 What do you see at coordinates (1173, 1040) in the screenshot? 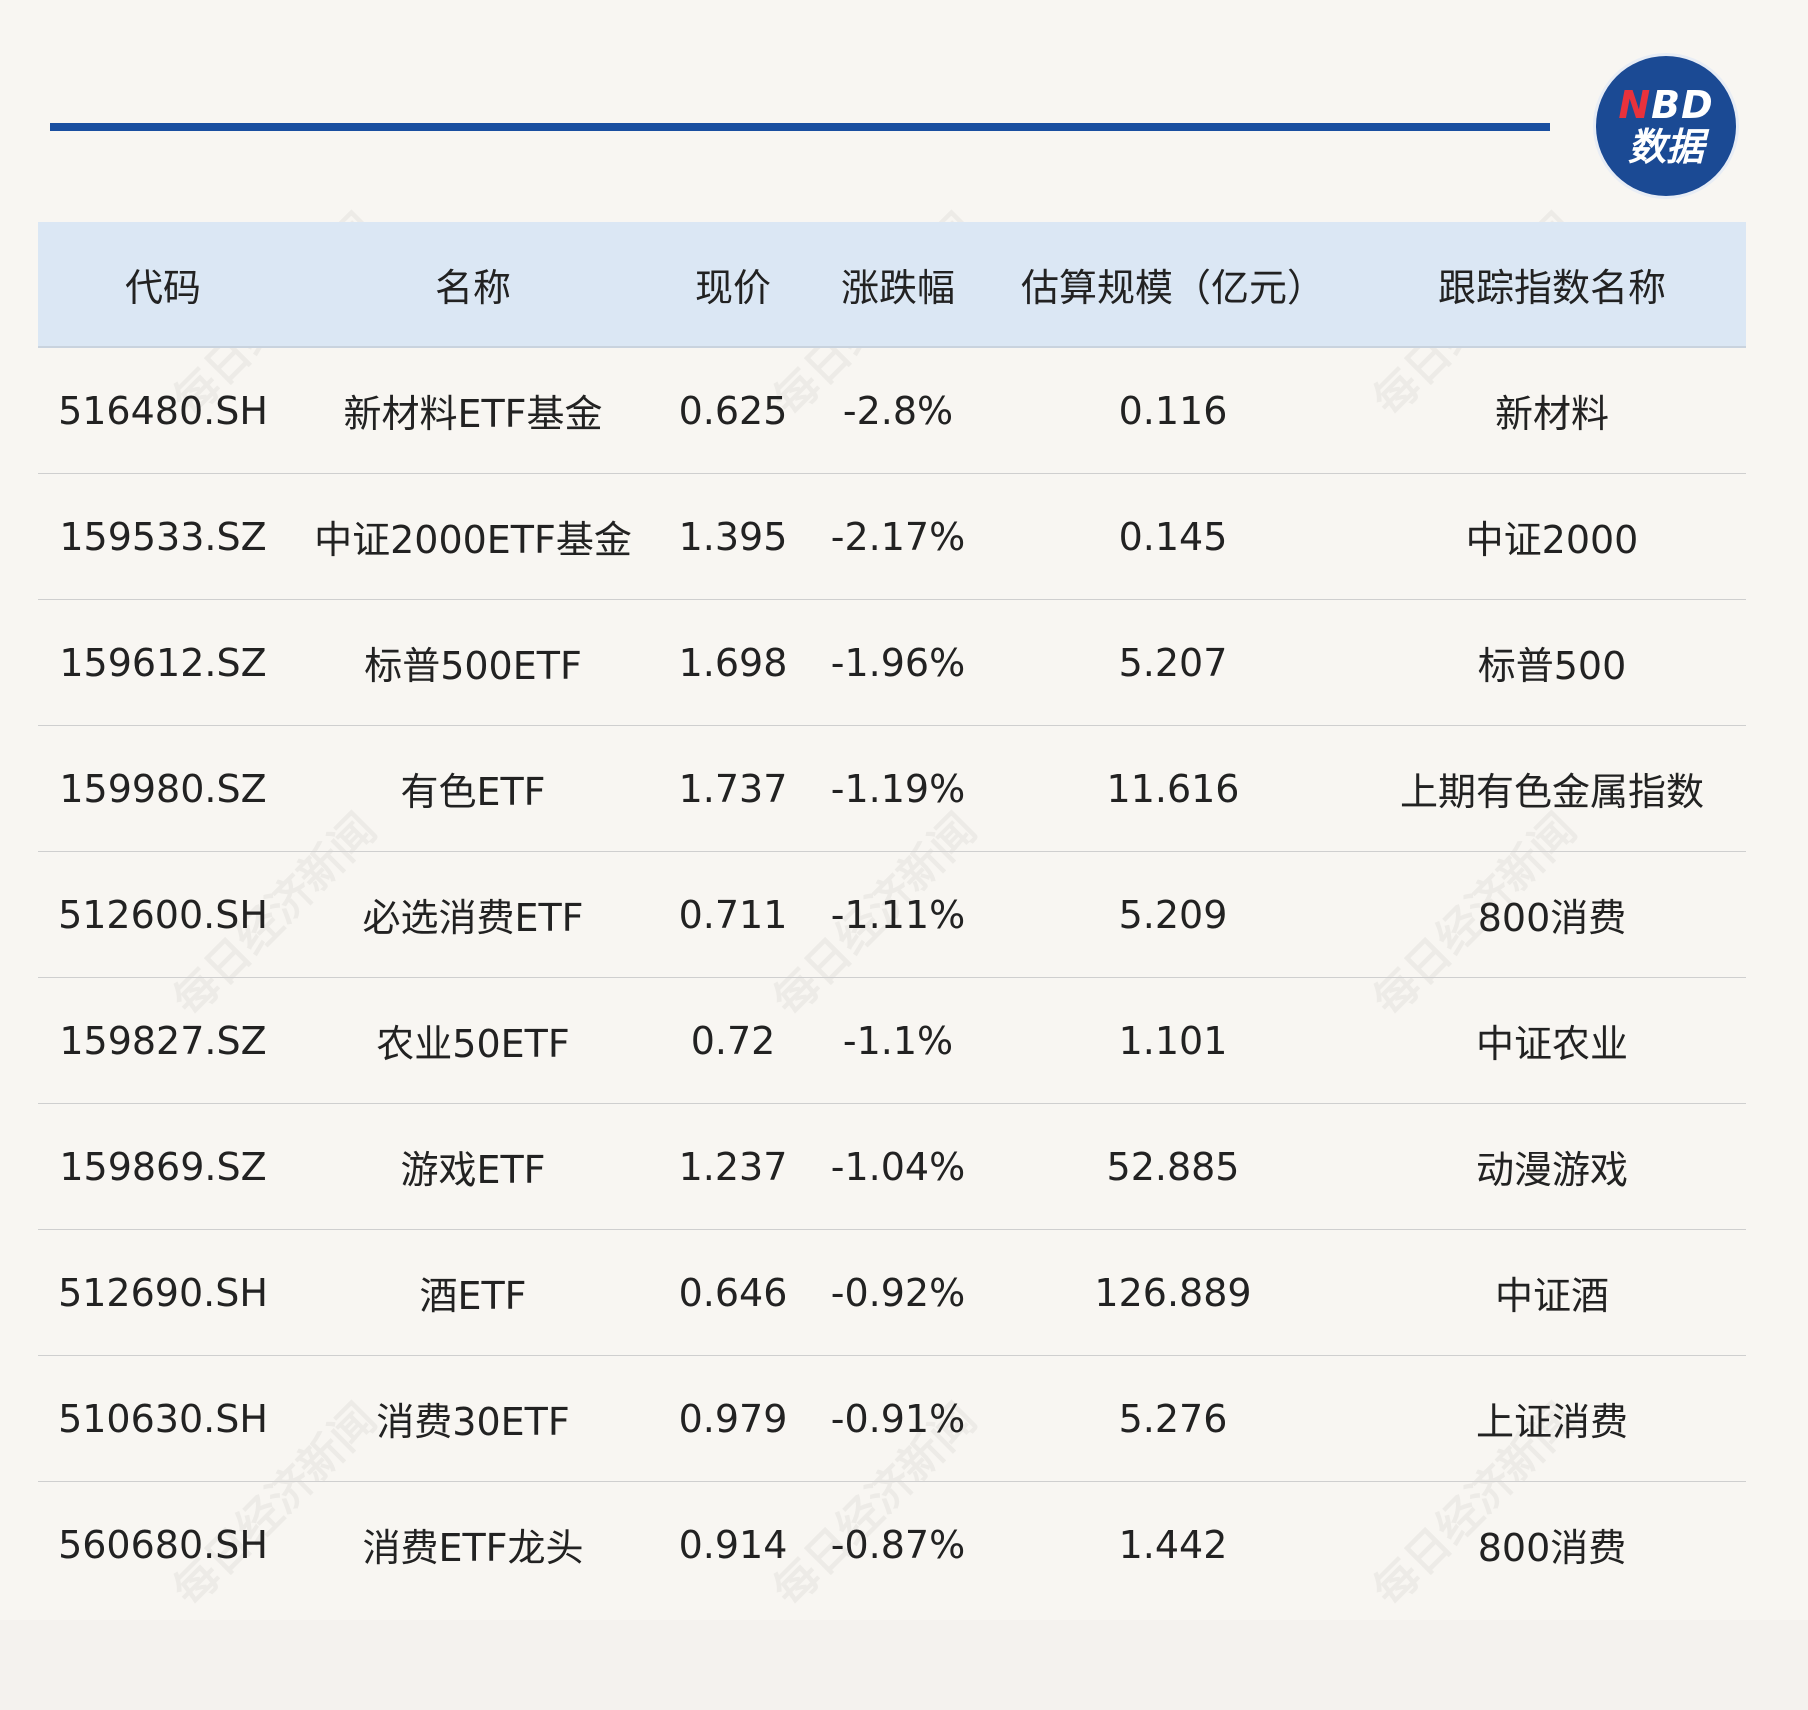
I see `cell-scale: 1.101` at bounding box center [1173, 1040].